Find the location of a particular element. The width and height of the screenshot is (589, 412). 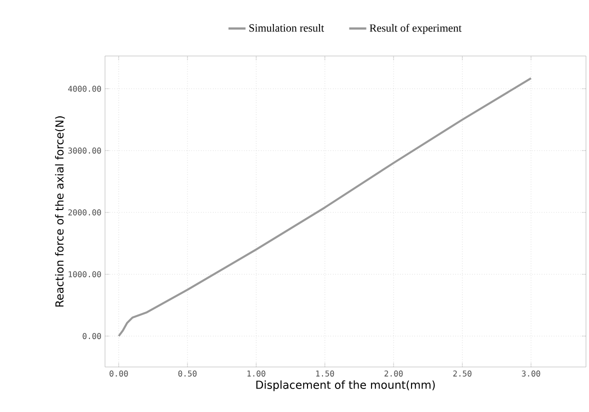

y-tick-label: 4000.00 is located at coordinates (84, 89).